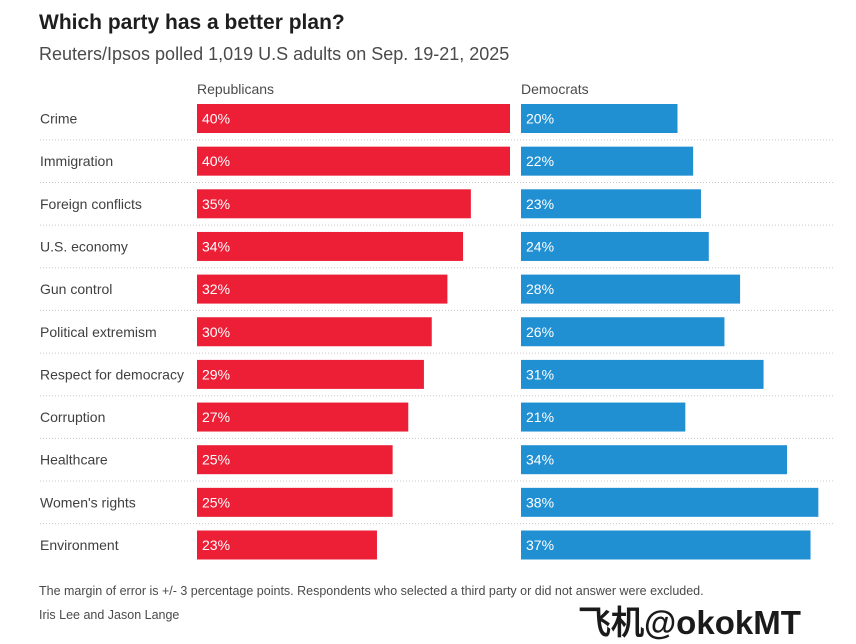  I want to click on credit: Iris Lee and Jason Lange, so click(109, 615).